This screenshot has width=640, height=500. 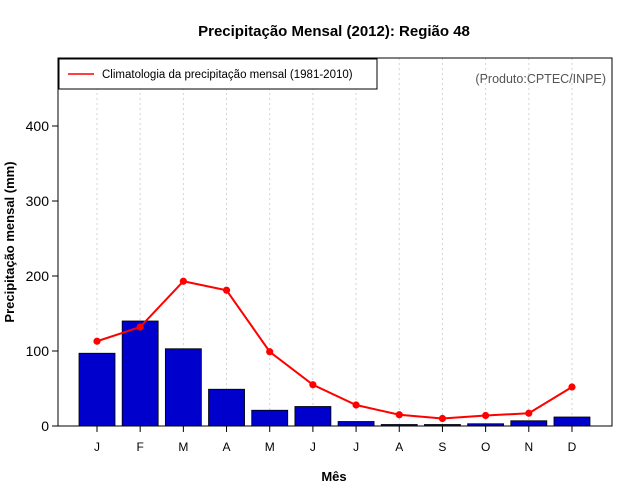 I want to click on y-tick-label: 300, so click(x=38, y=201).